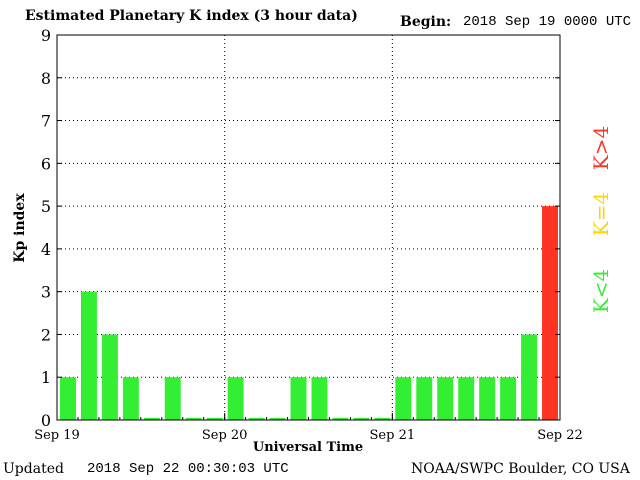  Describe the element at coordinates (601, 214) in the screenshot. I see `legend-k-equal-4: K=4` at that location.